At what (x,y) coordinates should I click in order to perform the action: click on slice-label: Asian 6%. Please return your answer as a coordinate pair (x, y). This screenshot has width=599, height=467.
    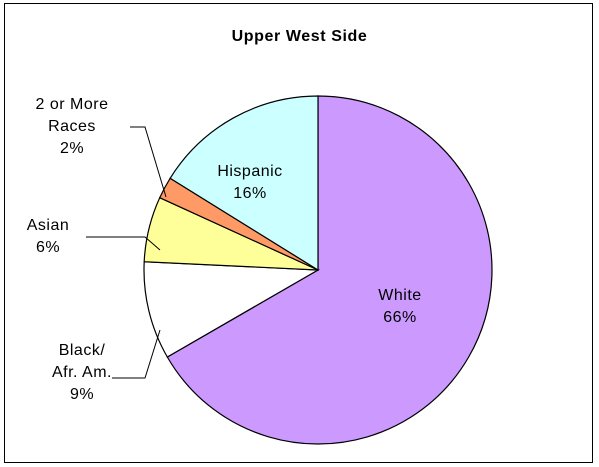
    Looking at the image, I should click on (48, 236).